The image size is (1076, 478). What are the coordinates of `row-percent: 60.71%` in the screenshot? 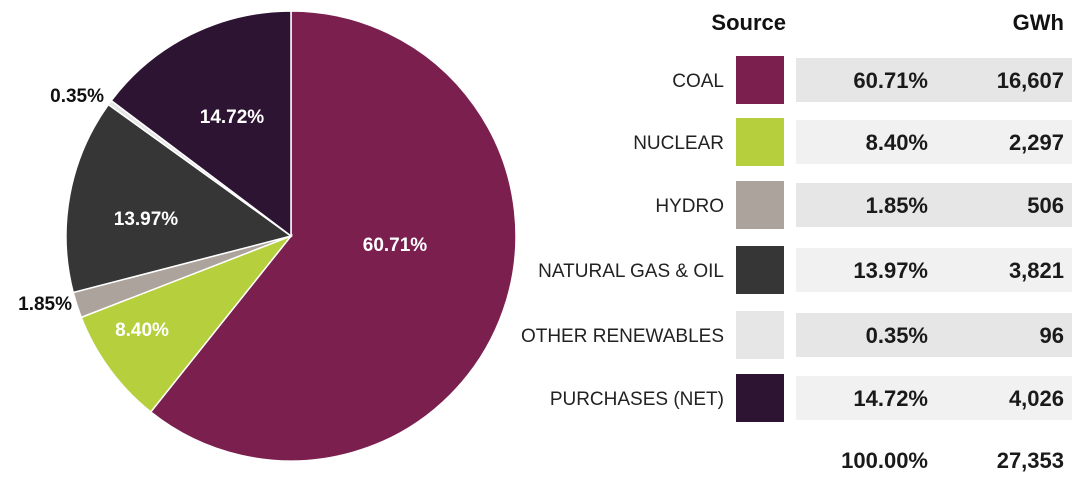 It's located at (890, 81).